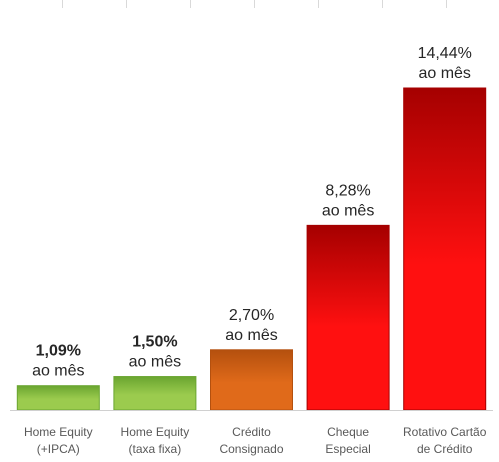  What do you see at coordinates (445, 440) in the screenshot?
I see `x-tick-label-4: Rotativo Cartão de Crédito` at bounding box center [445, 440].